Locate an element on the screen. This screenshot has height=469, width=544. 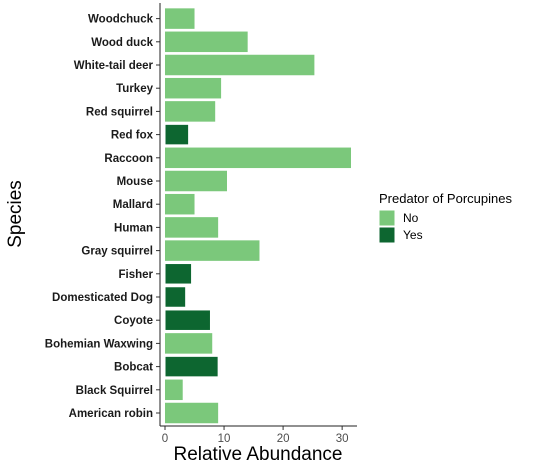
x-tick-label: 0 is located at coordinates (165, 439).